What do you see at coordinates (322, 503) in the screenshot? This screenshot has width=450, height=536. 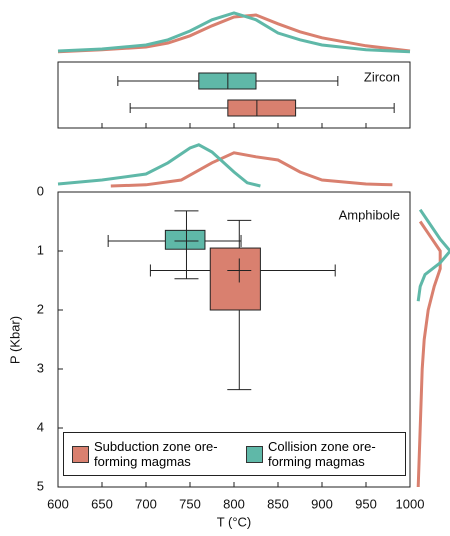 I see `x-tick-label: 900` at bounding box center [322, 503].